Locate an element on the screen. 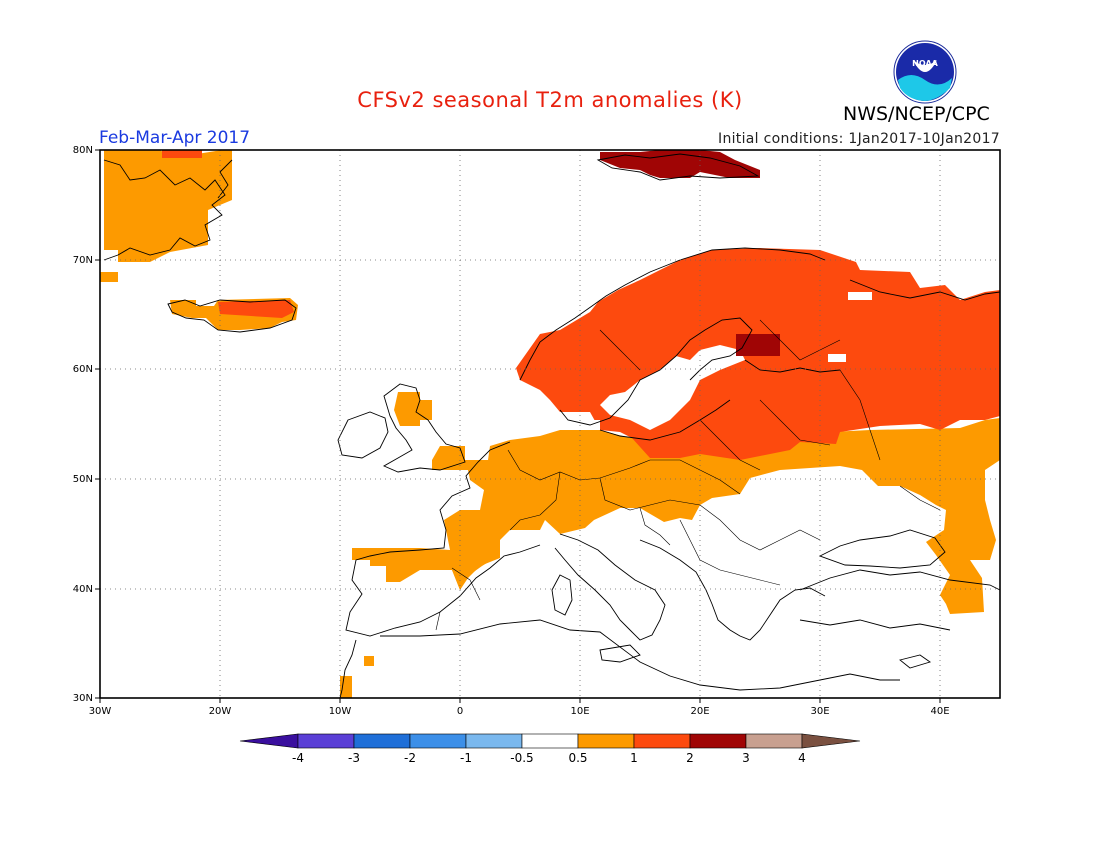 This screenshot has width=1100, height=850. colorbar-label: -3 is located at coordinates (354, 758).